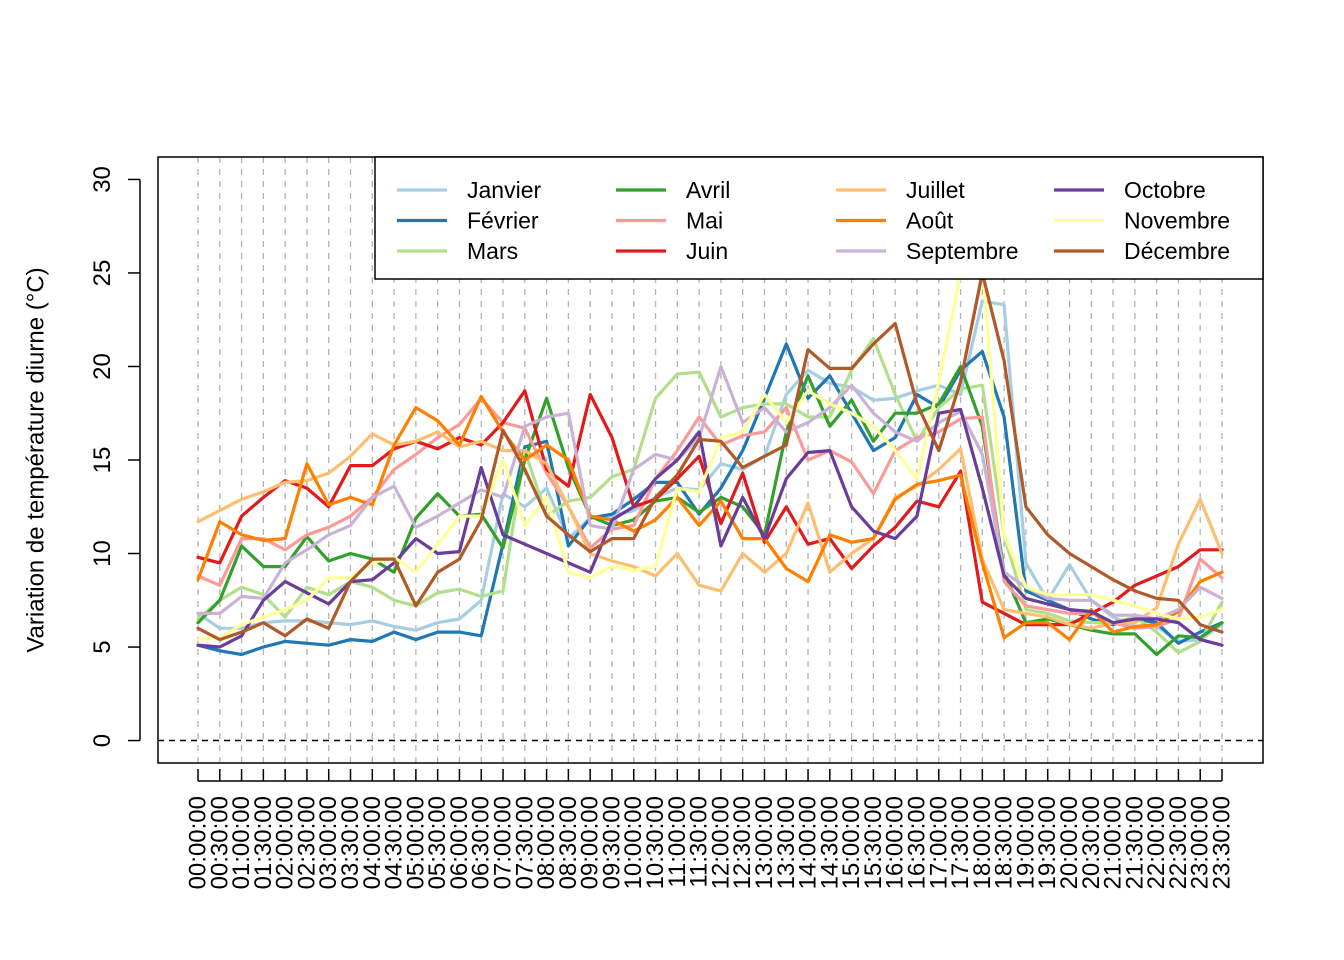 Image resolution: width=1344 pixels, height=960 pixels. What do you see at coordinates (241, 842) in the screenshot?
I see `x-tick-label: 01:00:00` at bounding box center [241, 842].